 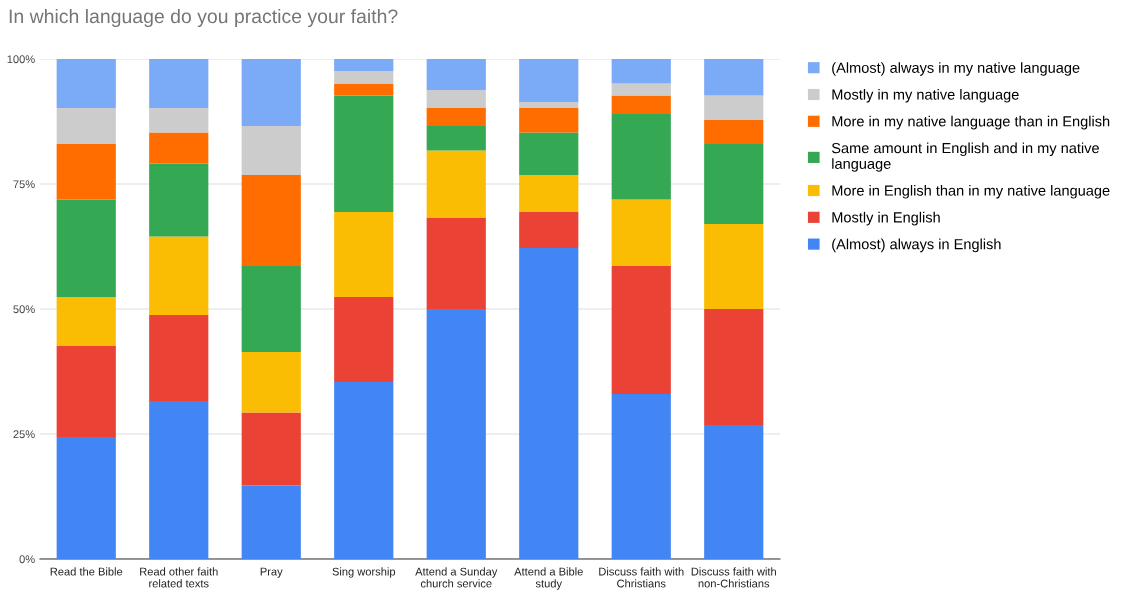 What do you see at coordinates (456, 577) in the screenshot?
I see `x-tick-label: Attend a Sunday church service` at bounding box center [456, 577].